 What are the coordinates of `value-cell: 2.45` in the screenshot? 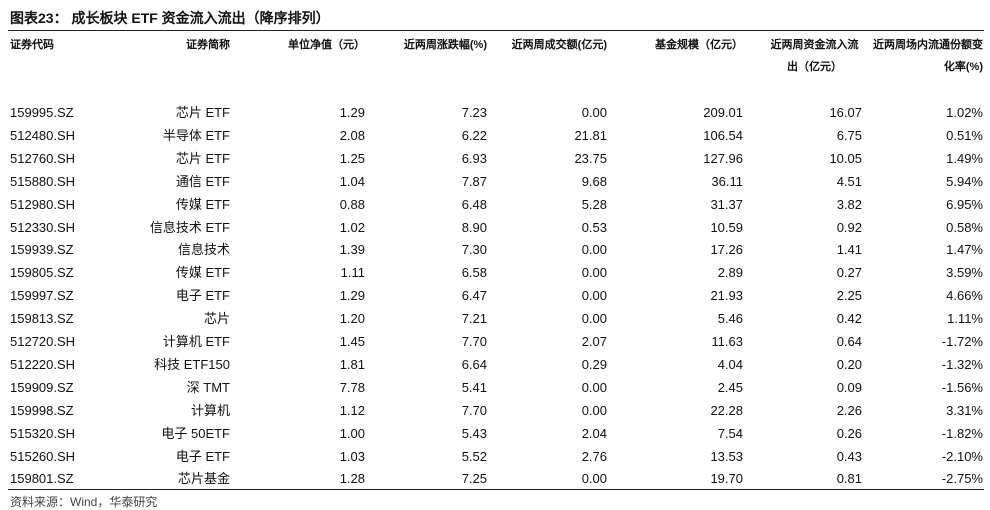 It's located at (730, 387).